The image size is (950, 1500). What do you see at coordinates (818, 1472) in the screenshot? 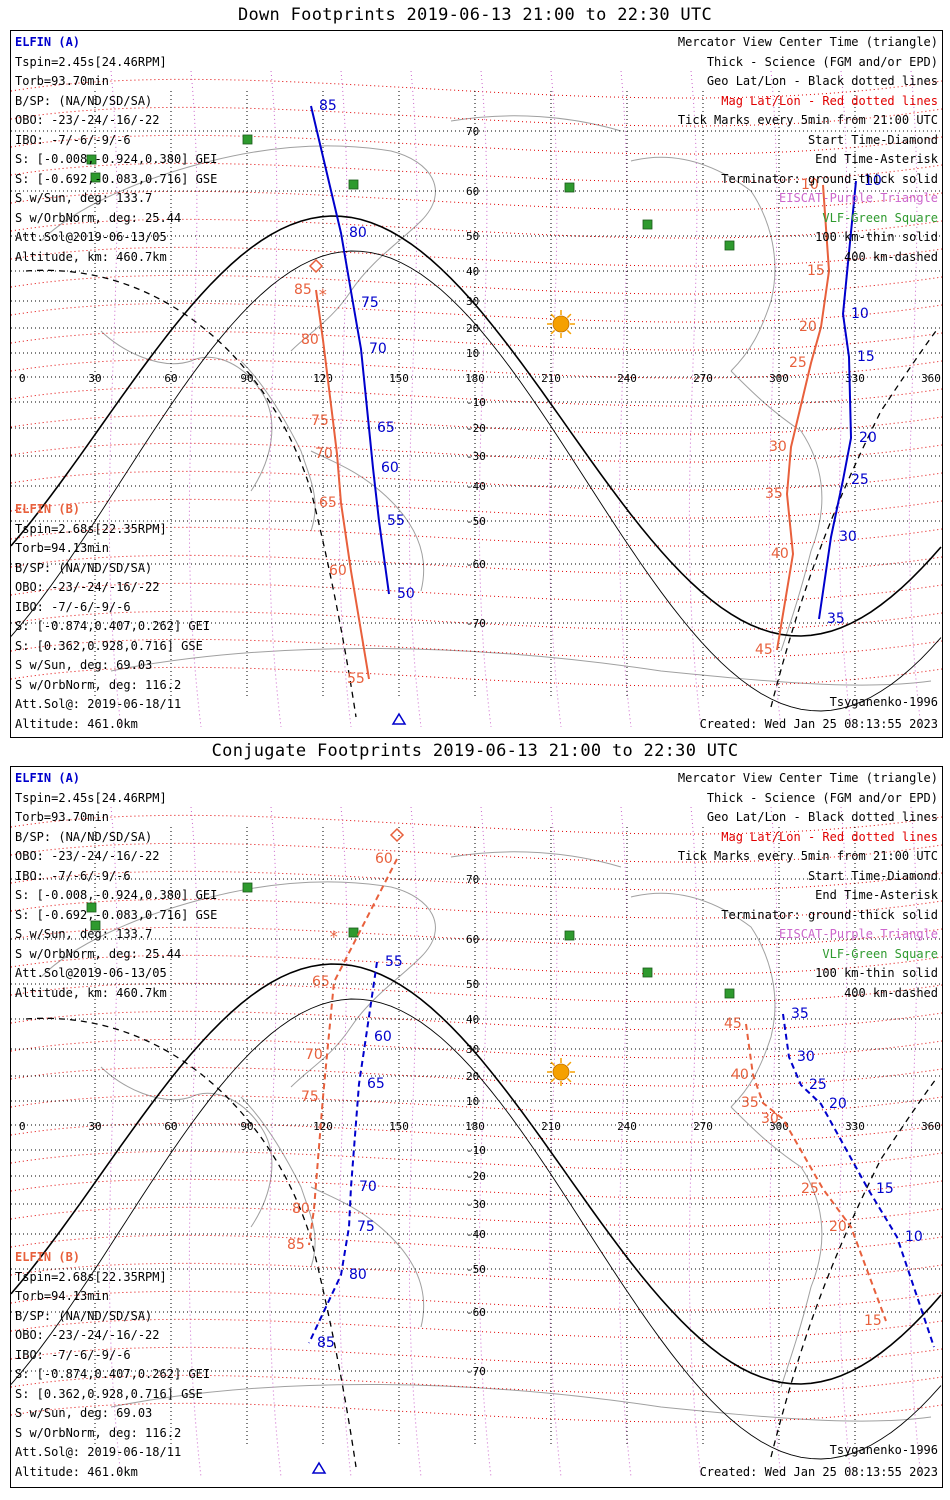
I see `created-label: Created: Wed Jan 25 08:13:55 2023` at bounding box center [818, 1472].